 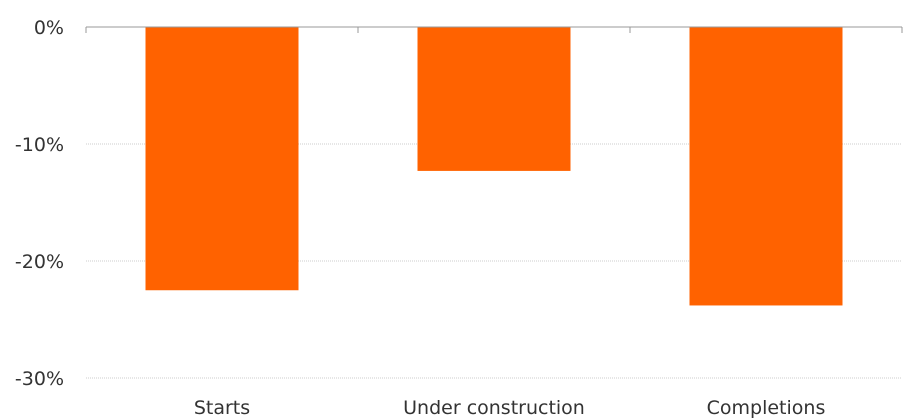 I want to click on x-tick-labels: Starts Under construction Completions, so click(x=510, y=407).